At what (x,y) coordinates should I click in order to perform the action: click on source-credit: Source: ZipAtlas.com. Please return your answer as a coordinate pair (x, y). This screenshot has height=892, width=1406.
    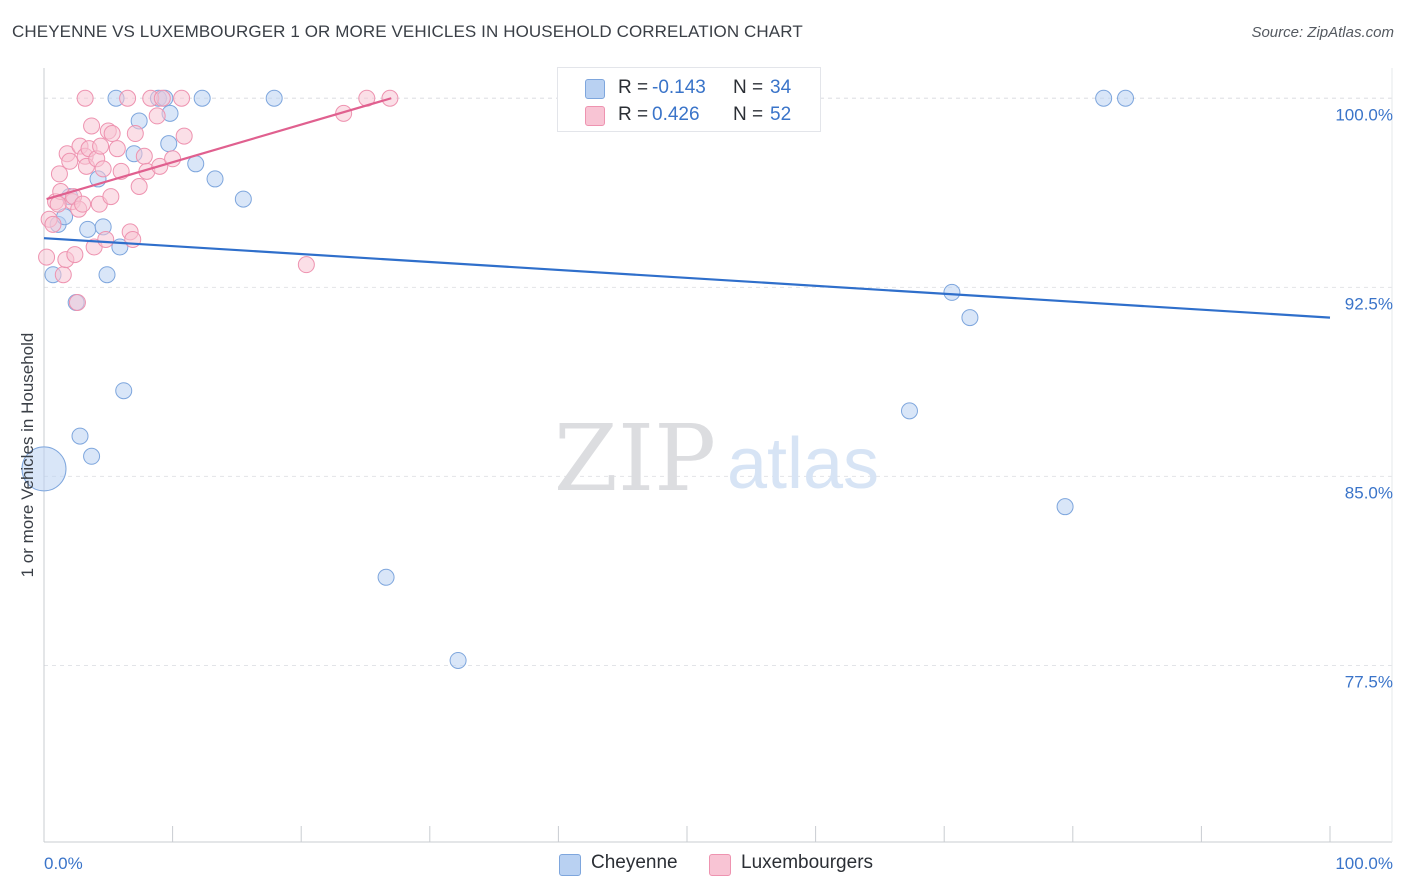
    Looking at the image, I should click on (1322, 32).